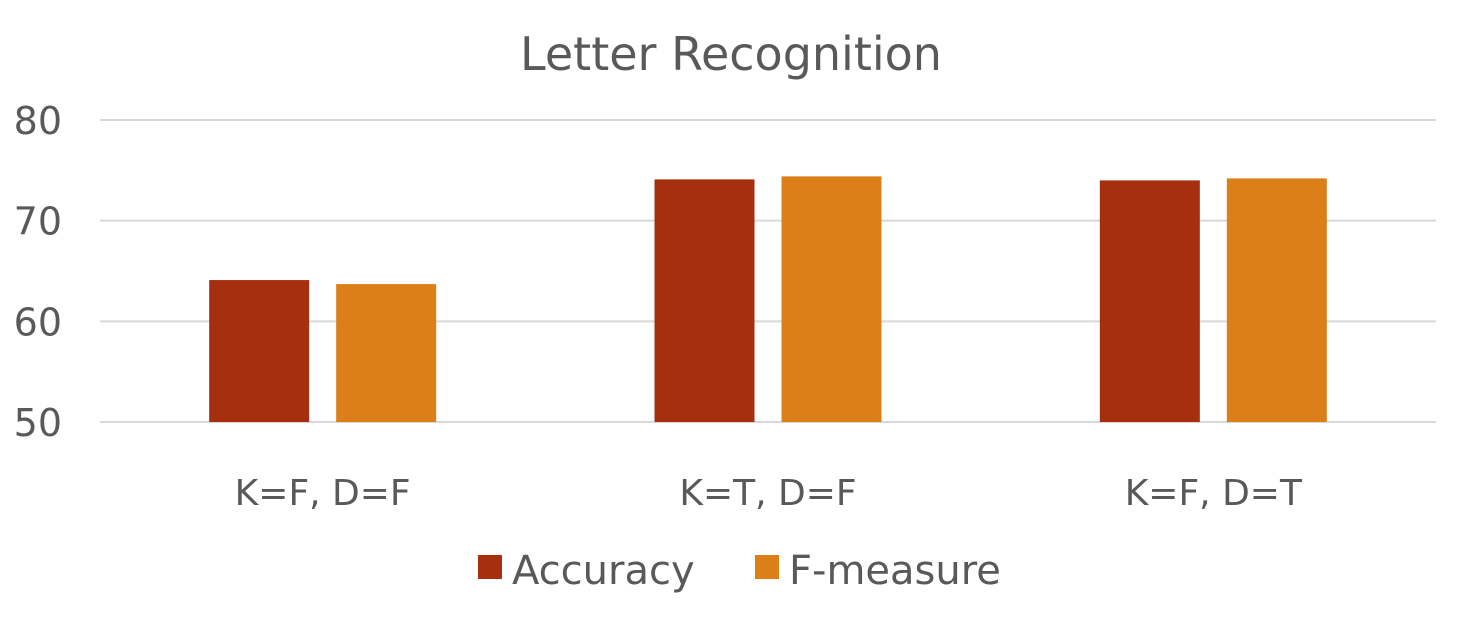 This screenshot has width=1463, height=620. I want to click on legend-label: Accuracy, so click(603, 571).